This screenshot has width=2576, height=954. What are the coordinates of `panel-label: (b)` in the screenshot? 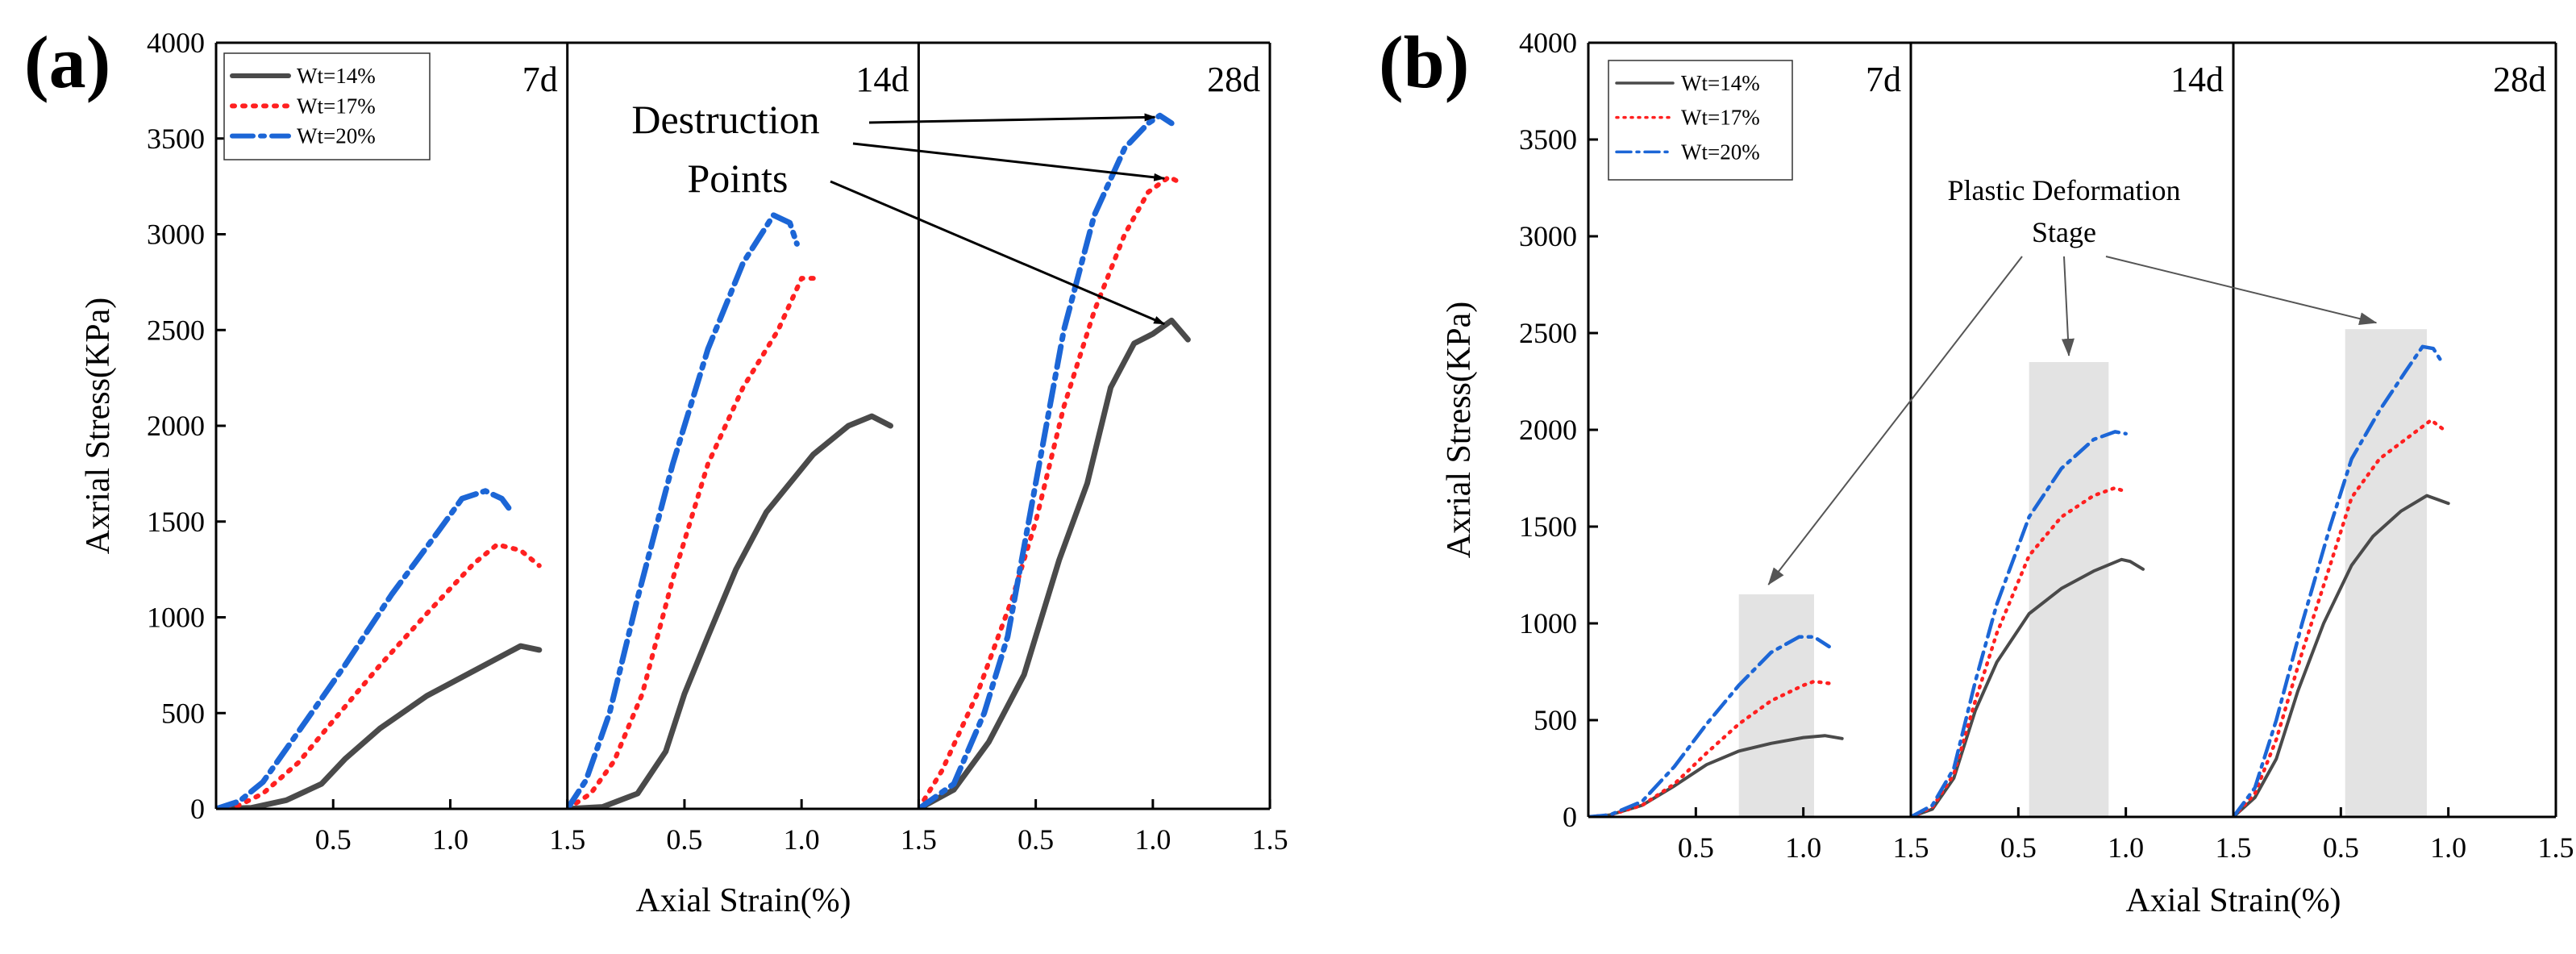 It's located at (1424, 62).